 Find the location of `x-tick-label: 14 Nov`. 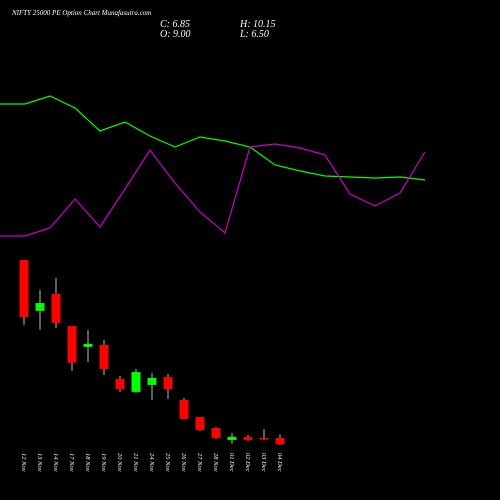

x-tick-label: 14 Nov is located at coordinates (55, 462).